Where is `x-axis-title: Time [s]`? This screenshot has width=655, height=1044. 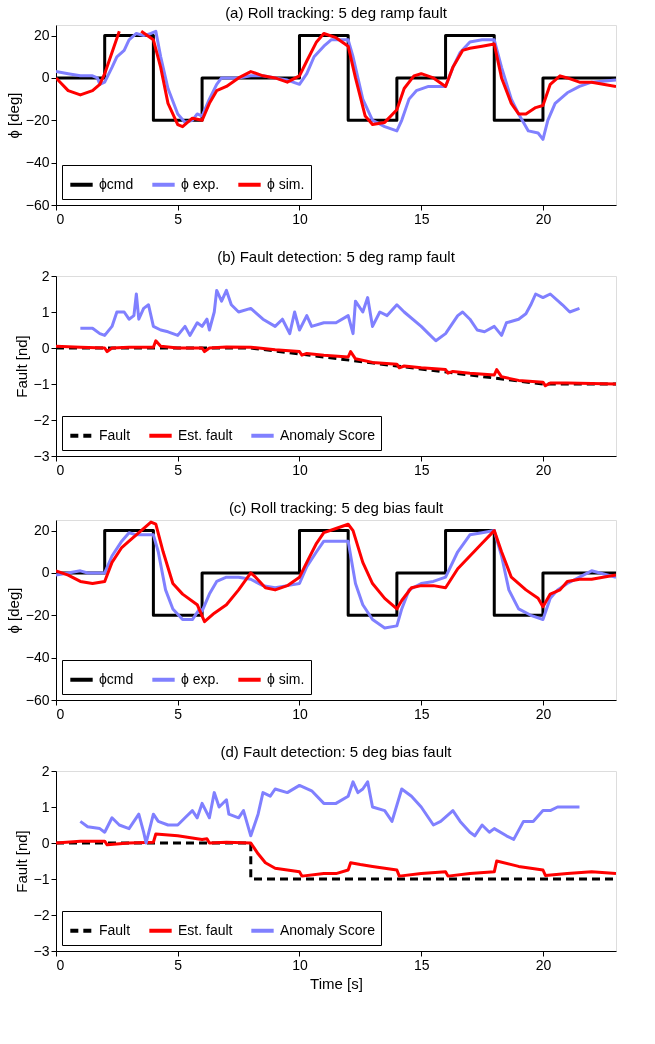
x-axis-title: Time [s] is located at coordinates (336, 983).